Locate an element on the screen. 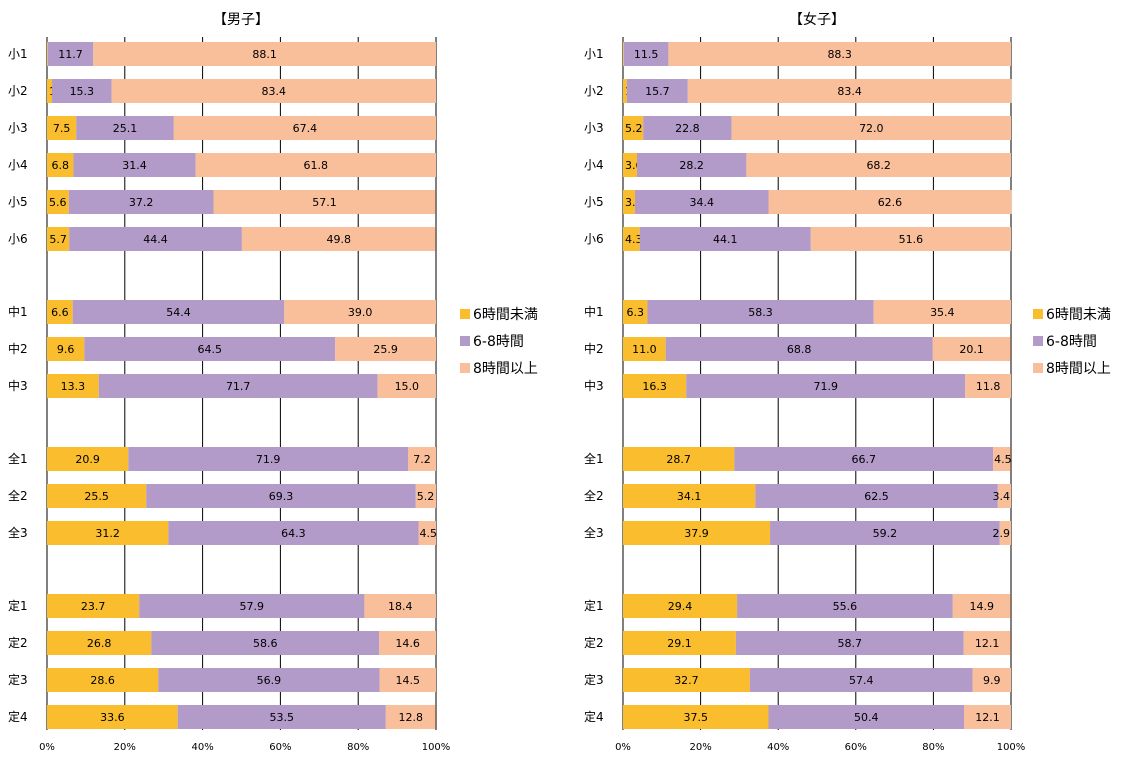 Image resolution: width=1134 pixels, height=762 pixels. data-label: 56.9 is located at coordinates (269, 680).